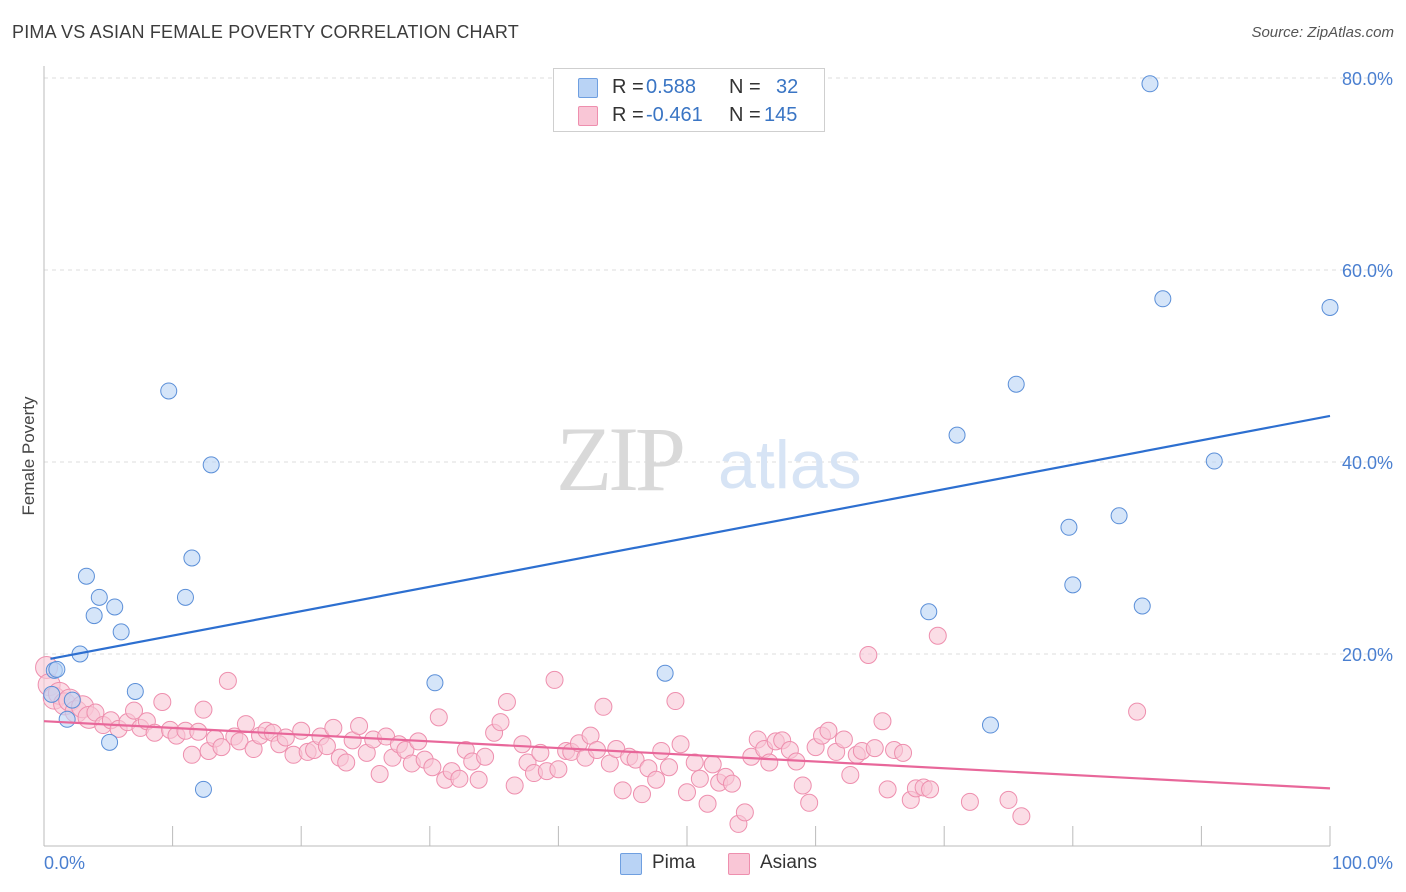 The height and width of the screenshot is (892, 1406). What do you see at coordinates (671, 87) in the screenshot?
I see `r-value: 0.588` at bounding box center [671, 87].